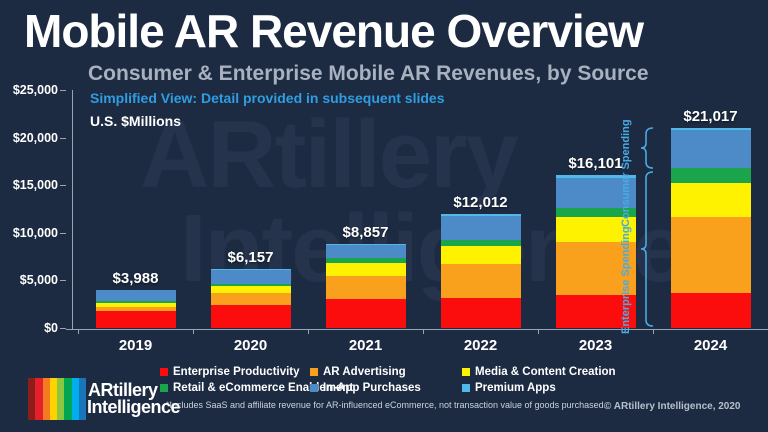 The height and width of the screenshot is (432, 768). Describe the element at coordinates (480, 202) in the screenshot. I see `bar-total-label: $12,012` at that location.